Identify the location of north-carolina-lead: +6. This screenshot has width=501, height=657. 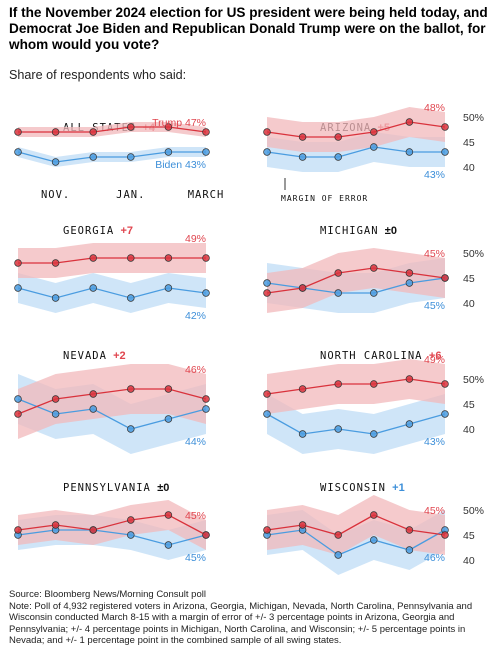
(435, 356).